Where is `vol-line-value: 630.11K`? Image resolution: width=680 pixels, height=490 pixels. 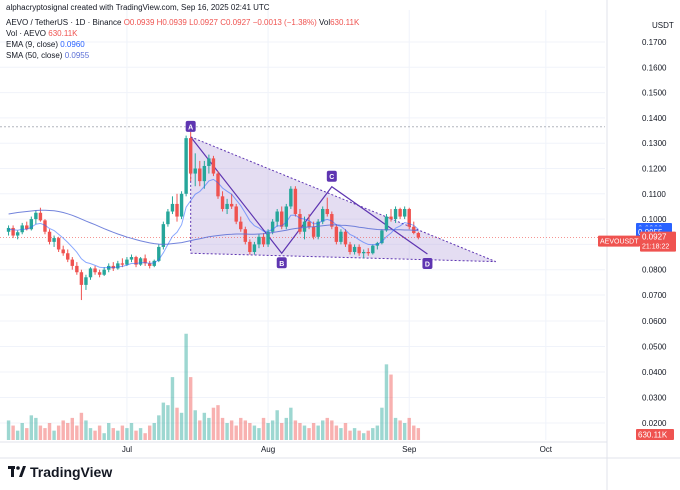
vol-line-value: 630.11K is located at coordinates (63, 33).